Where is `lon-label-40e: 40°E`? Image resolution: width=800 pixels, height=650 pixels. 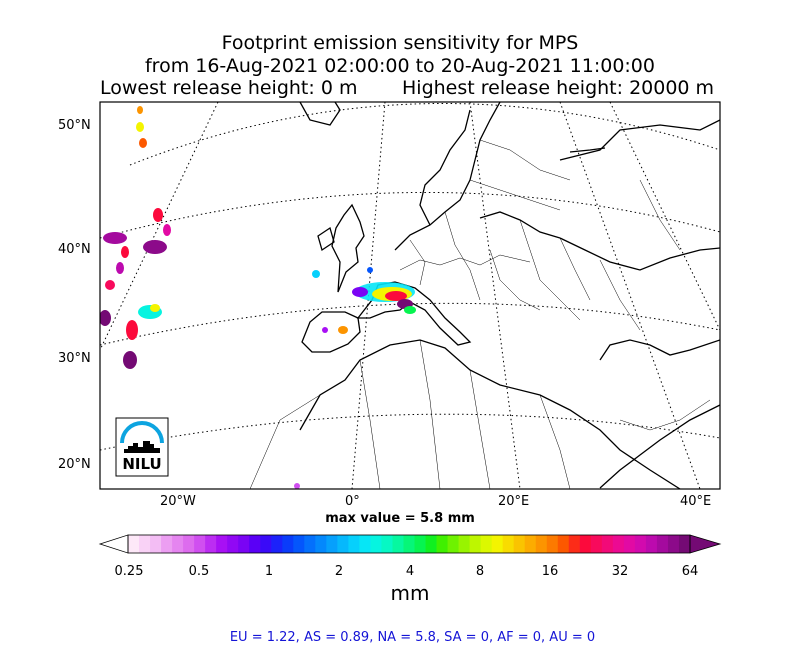 lon-label-40e: 40°E is located at coordinates (696, 501).